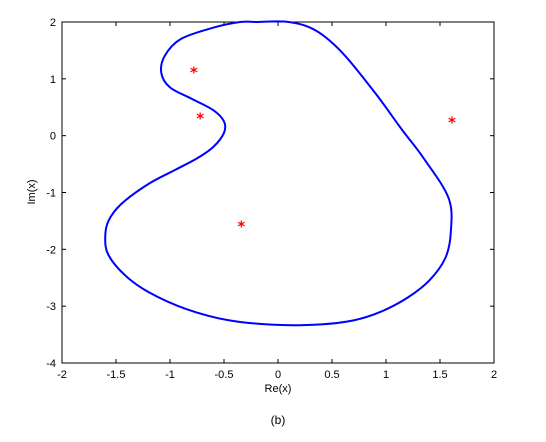 Image resolution: width=546 pixels, height=442 pixels. What do you see at coordinates (51, 364) in the screenshot?
I see `y-tick-label: -4` at bounding box center [51, 364].